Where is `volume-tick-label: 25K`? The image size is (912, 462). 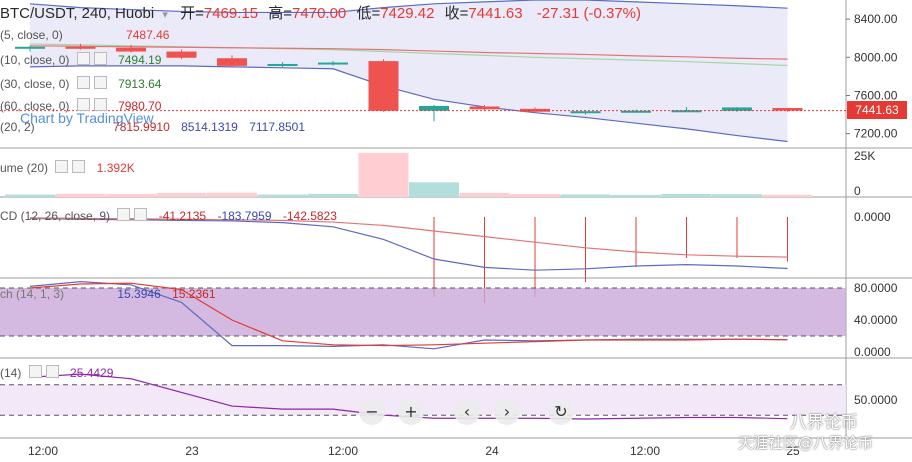 volume-tick-label: 25K is located at coordinates (864, 156).